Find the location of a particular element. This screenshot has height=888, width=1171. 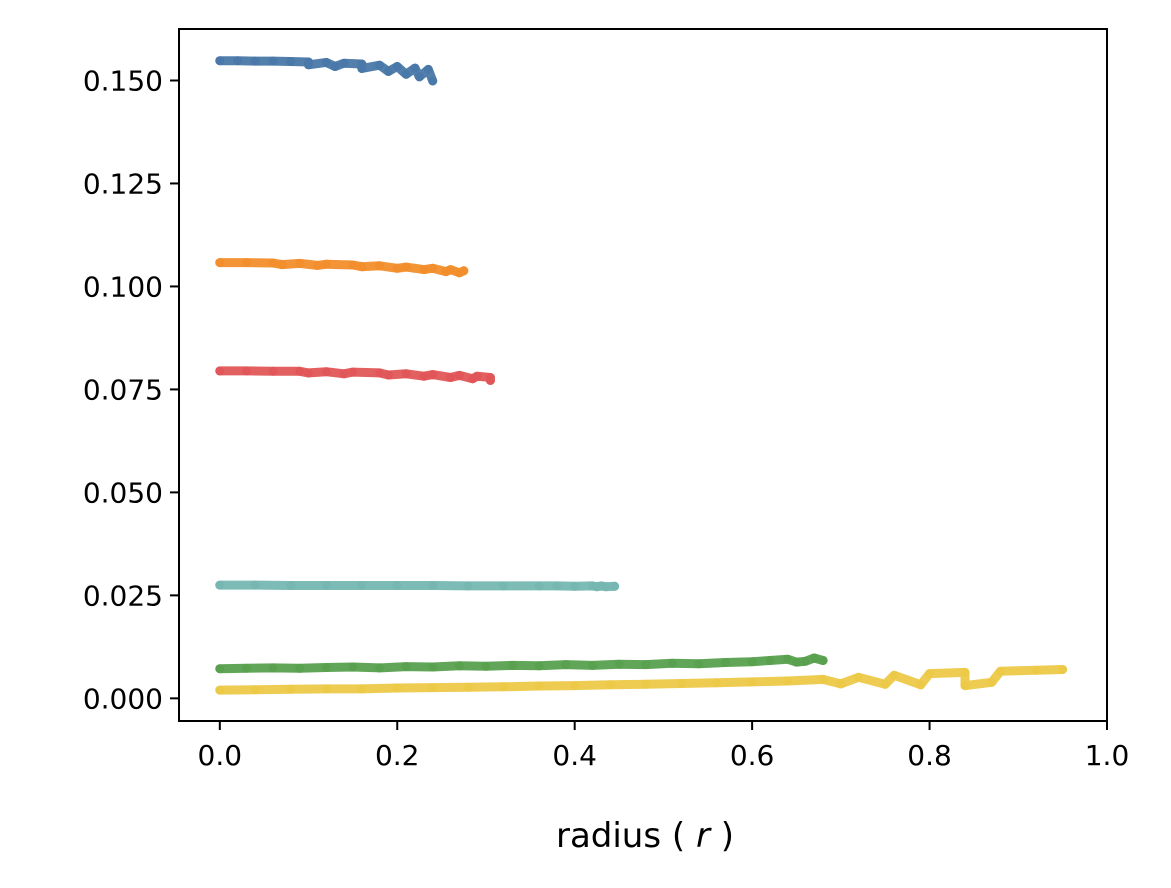

y-tick-label: 0.050 is located at coordinates (123, 492).